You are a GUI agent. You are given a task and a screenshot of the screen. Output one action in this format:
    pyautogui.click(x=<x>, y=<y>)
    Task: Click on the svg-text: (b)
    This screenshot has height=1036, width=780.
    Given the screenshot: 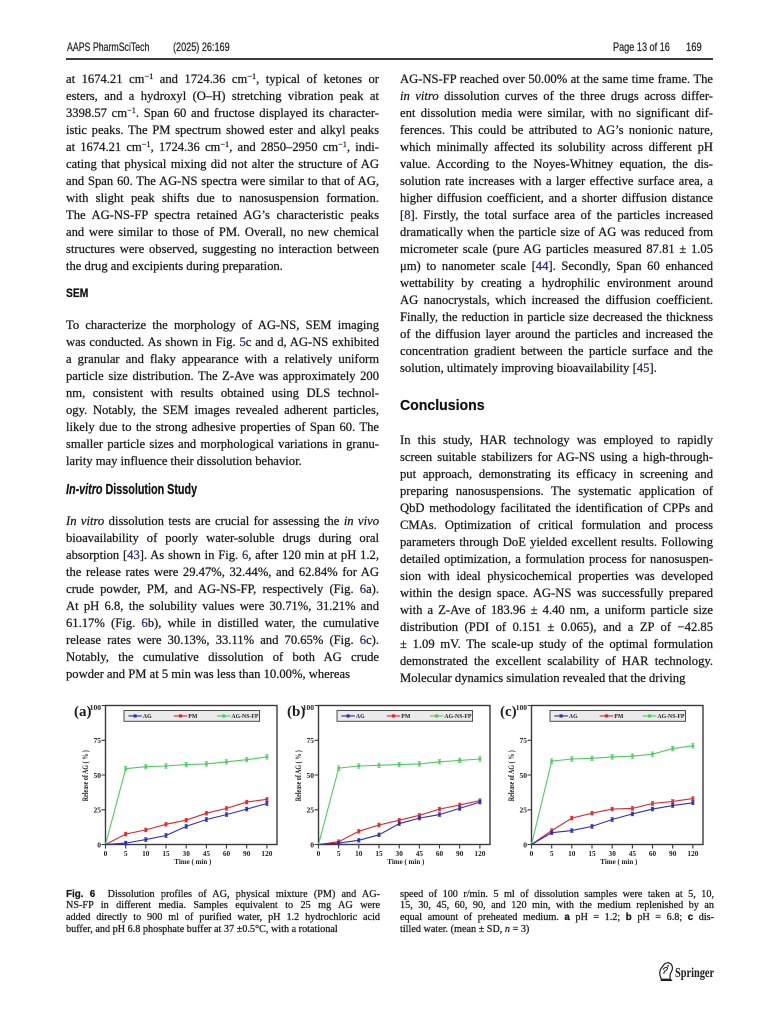 What is the action you would take?
    pyautogui.click(x=296, y=712)
    